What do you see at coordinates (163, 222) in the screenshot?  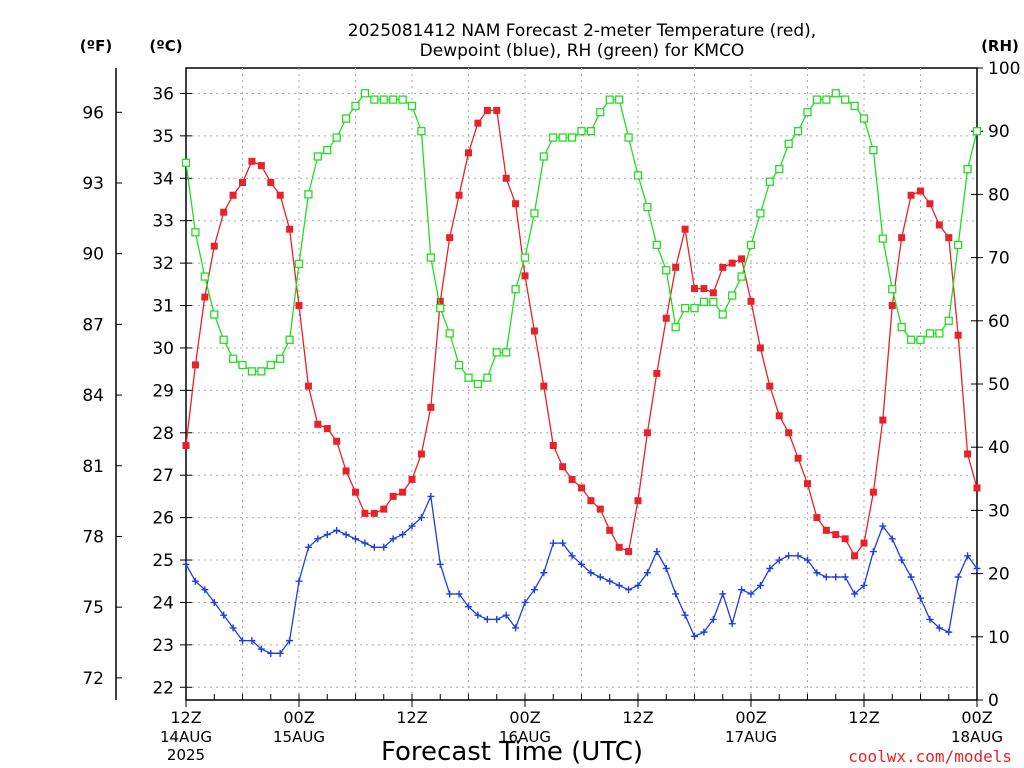 I see `celsius-tick-label: 33` at bounding box center [163, 222].